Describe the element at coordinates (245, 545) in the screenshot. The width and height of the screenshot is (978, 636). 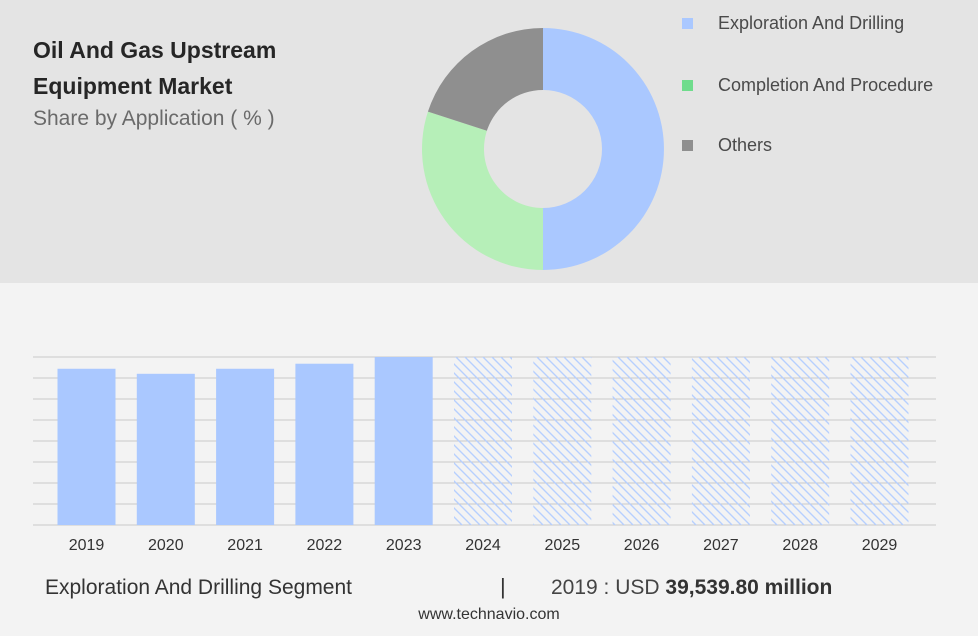
I see `x-tick-2021: 2021` at that location.